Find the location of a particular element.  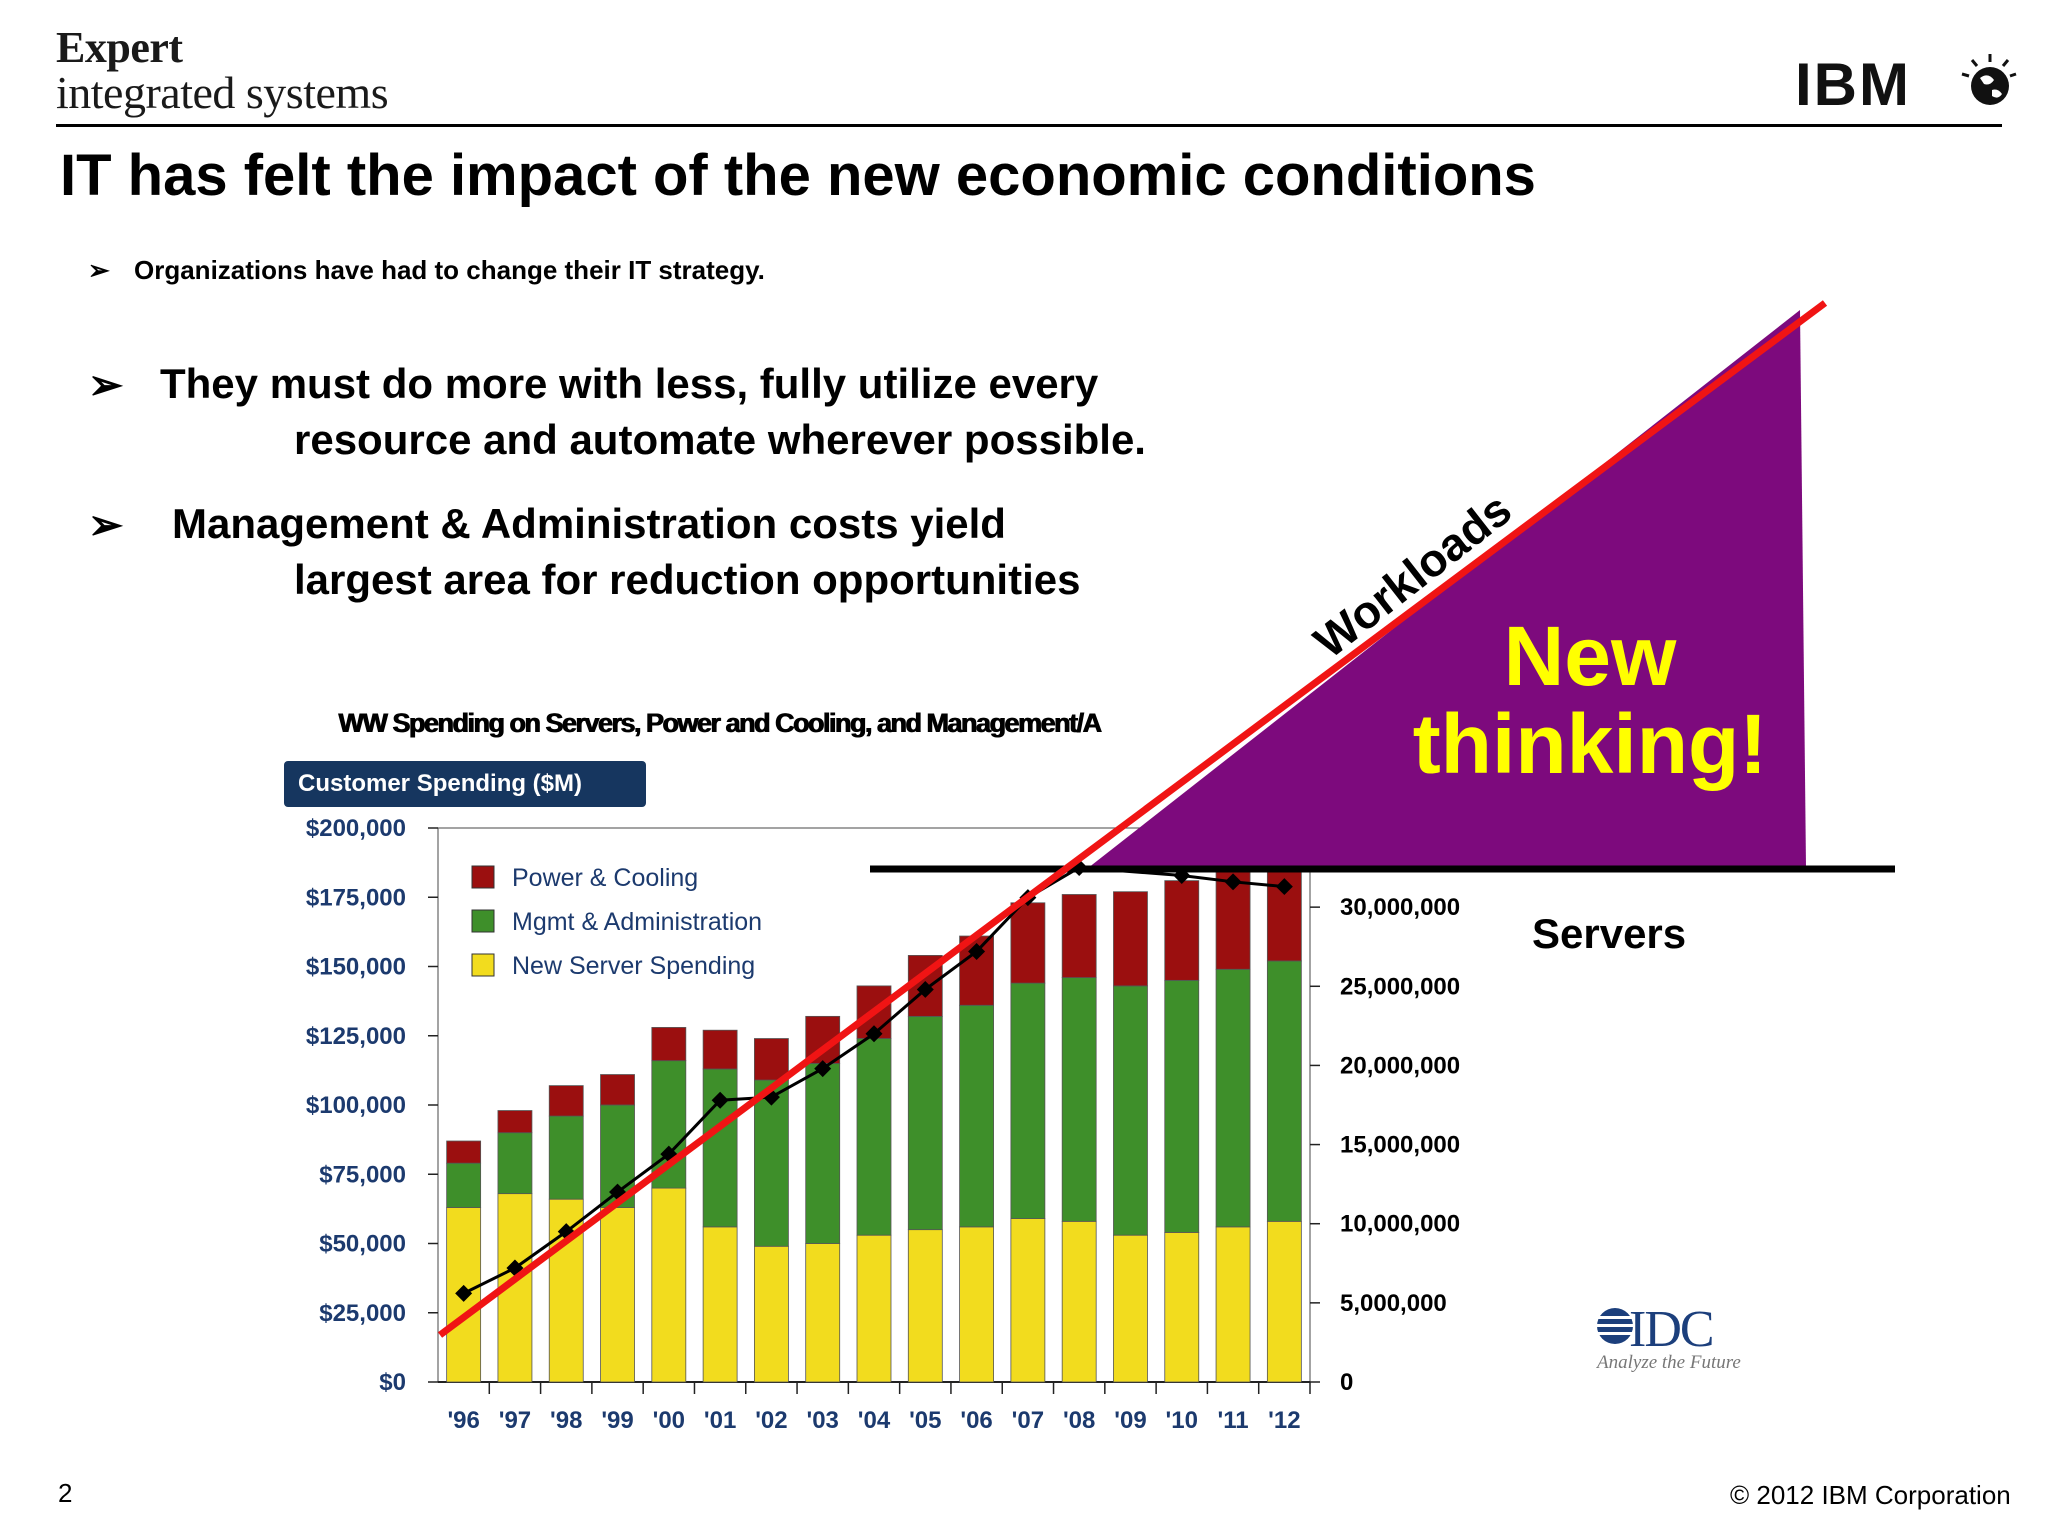

x-tick-label: '98 is located at coordinates (566, 1420).